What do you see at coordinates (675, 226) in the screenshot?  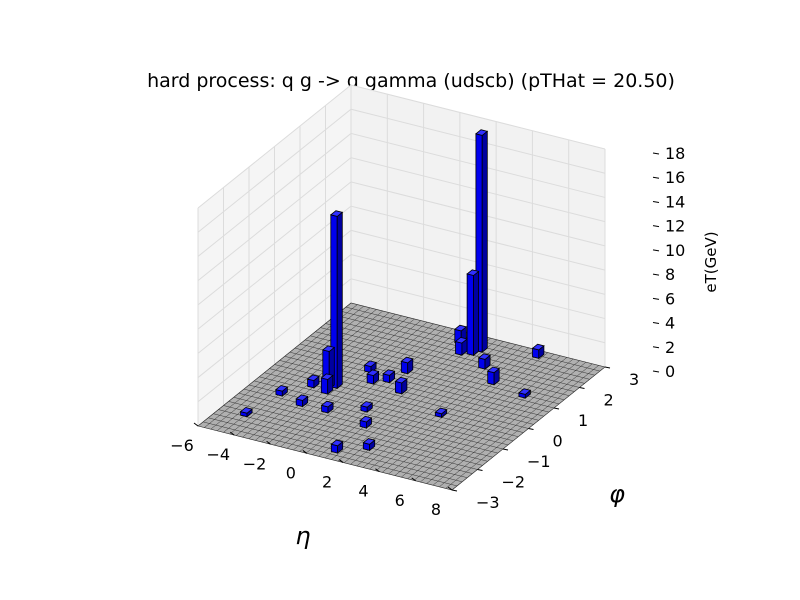 I see `z-tick-label: 12` at bounding box center [675, 226].